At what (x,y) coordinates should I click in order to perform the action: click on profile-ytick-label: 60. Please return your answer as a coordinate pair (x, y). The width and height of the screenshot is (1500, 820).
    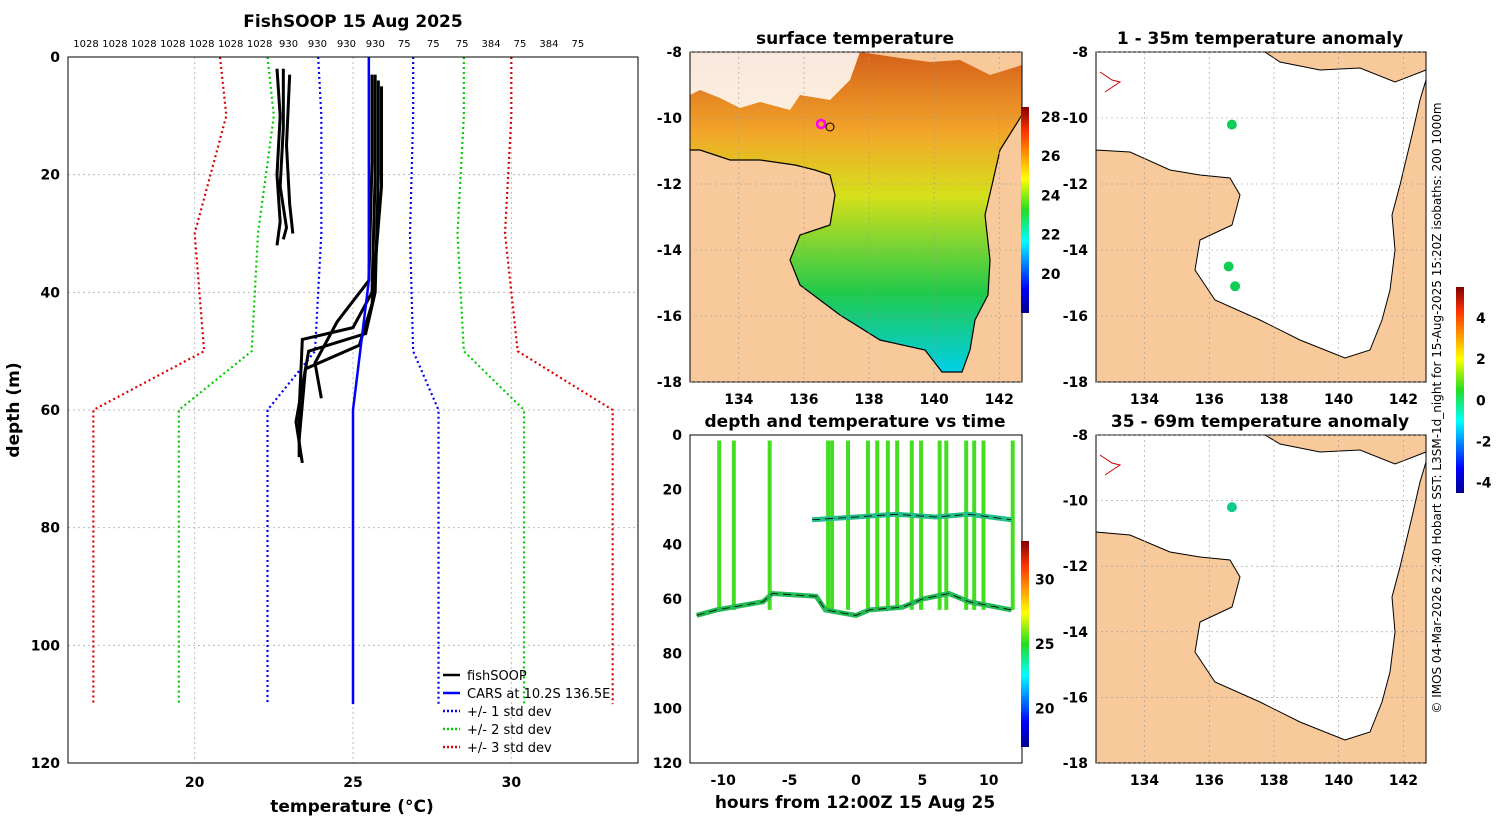
    Looking at the image, I should click on (51, 411).